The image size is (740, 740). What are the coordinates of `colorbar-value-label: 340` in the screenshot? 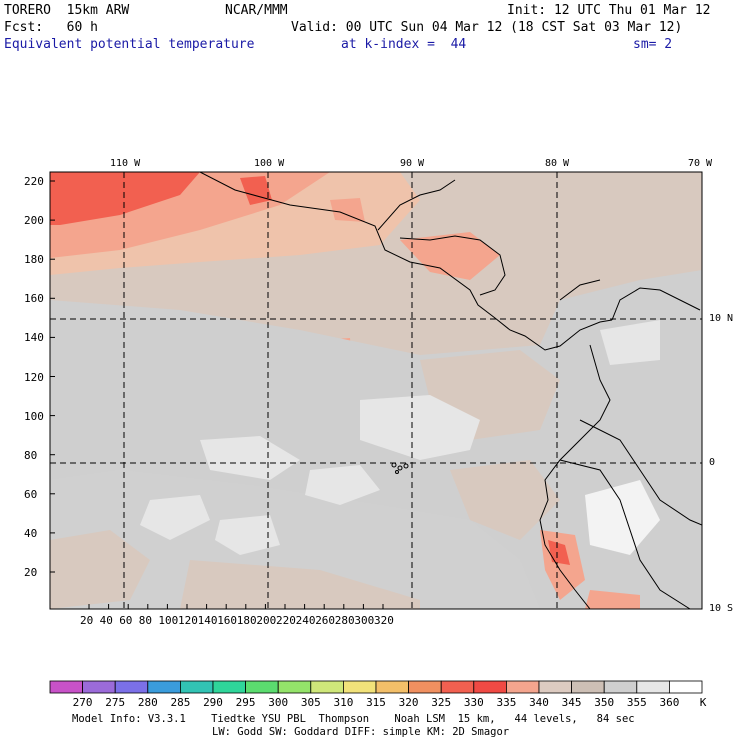 It's located at (539, 702).